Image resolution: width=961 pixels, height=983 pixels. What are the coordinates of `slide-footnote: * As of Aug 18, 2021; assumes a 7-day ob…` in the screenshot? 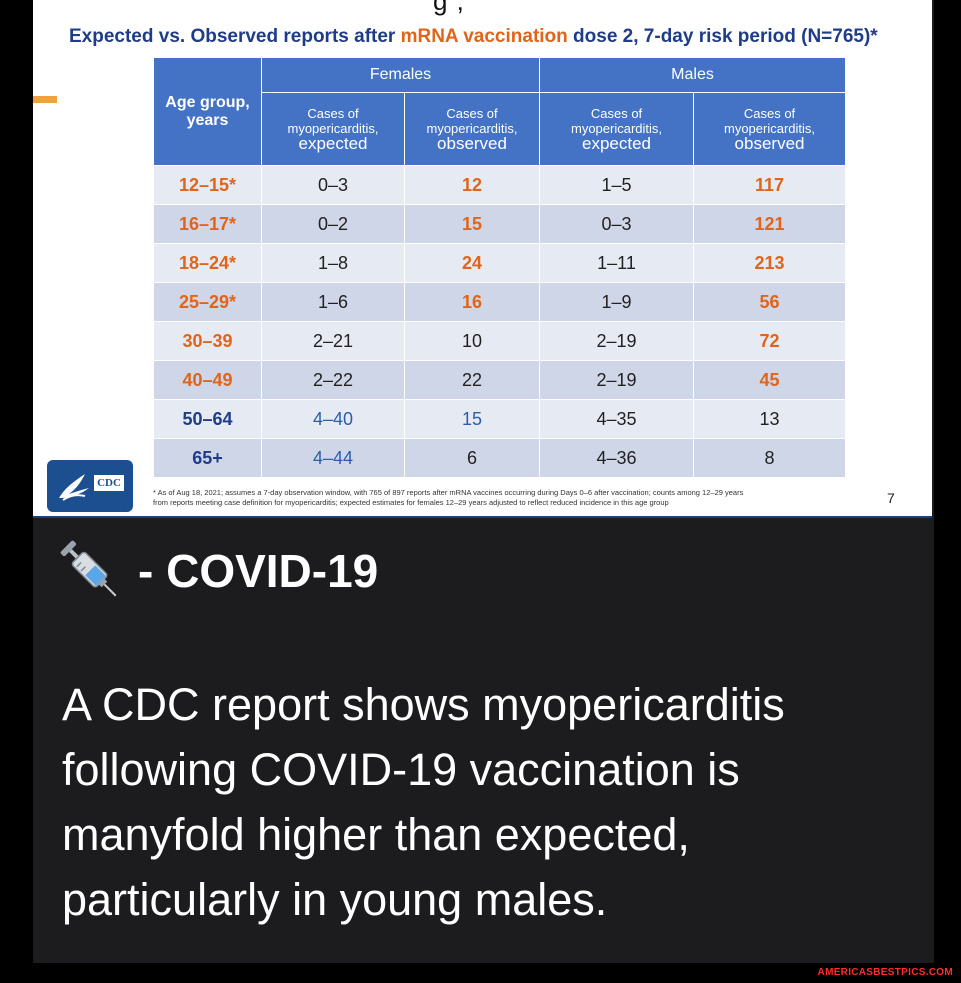 It's located at (448, 497).